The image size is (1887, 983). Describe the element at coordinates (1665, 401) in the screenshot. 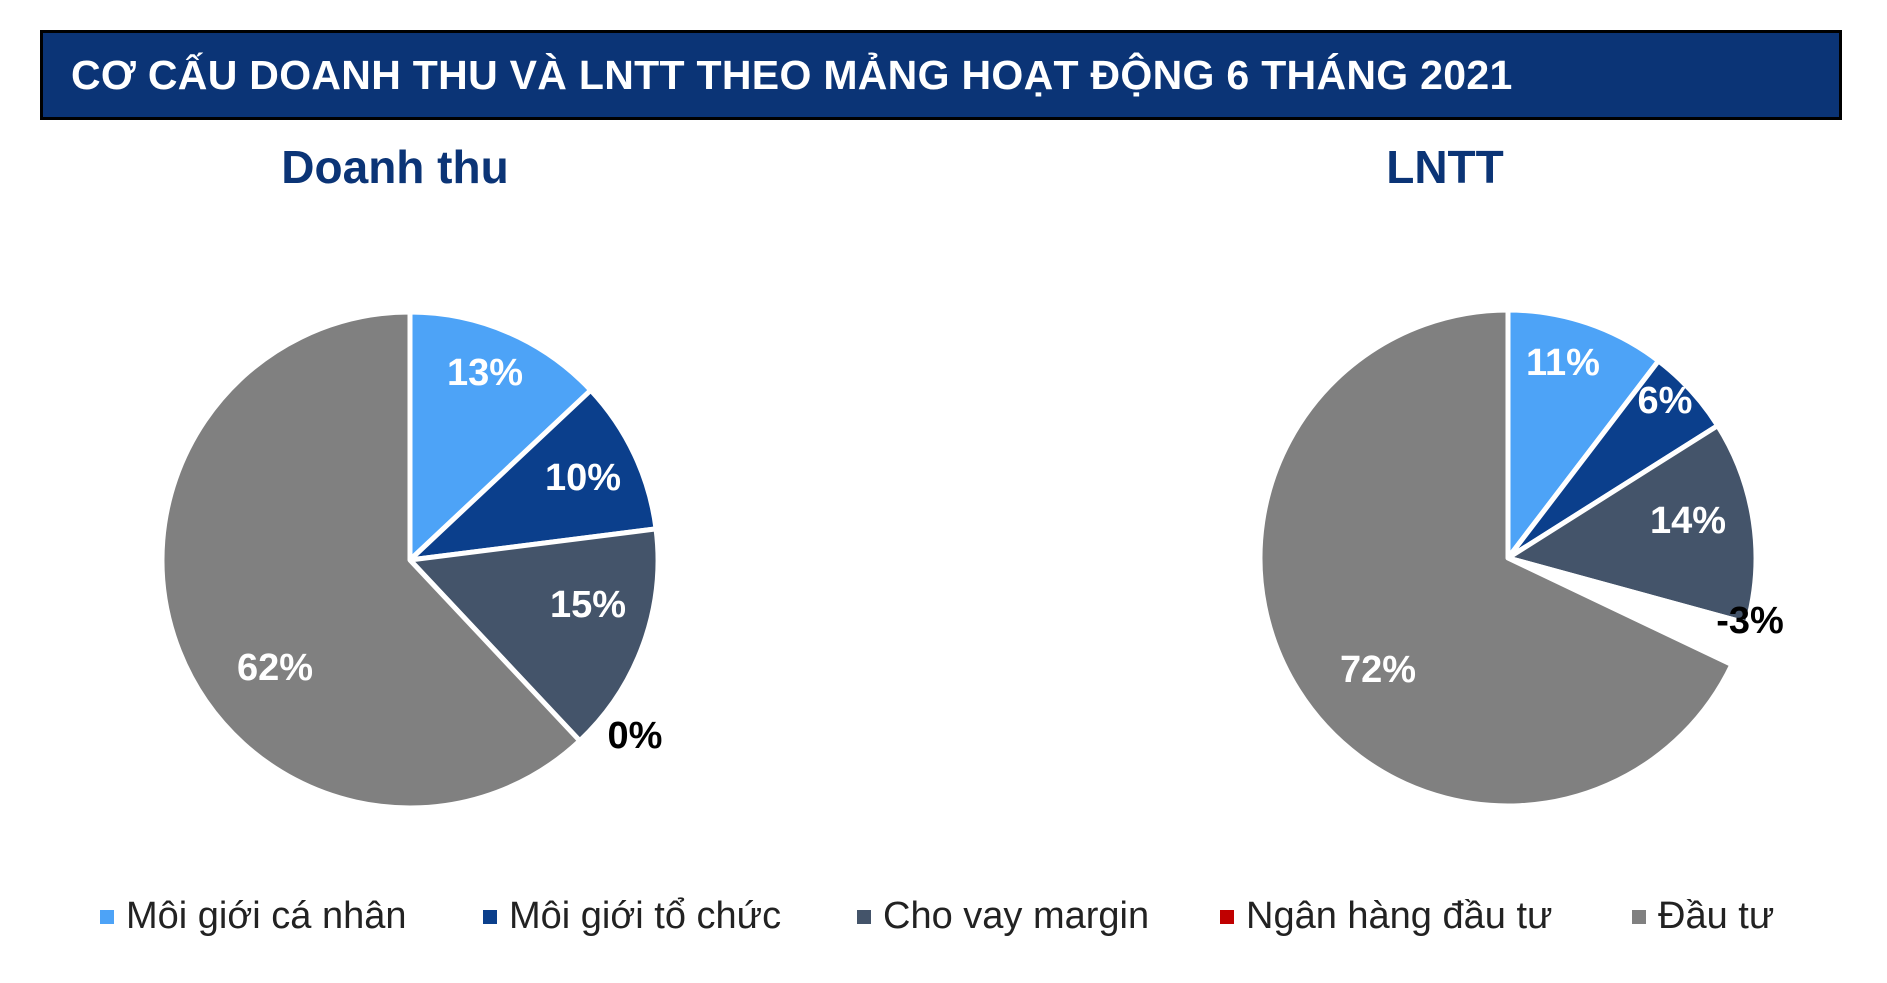

I see `data-label-lntt-moi-gioi-to-chuc: 6%` at that location.